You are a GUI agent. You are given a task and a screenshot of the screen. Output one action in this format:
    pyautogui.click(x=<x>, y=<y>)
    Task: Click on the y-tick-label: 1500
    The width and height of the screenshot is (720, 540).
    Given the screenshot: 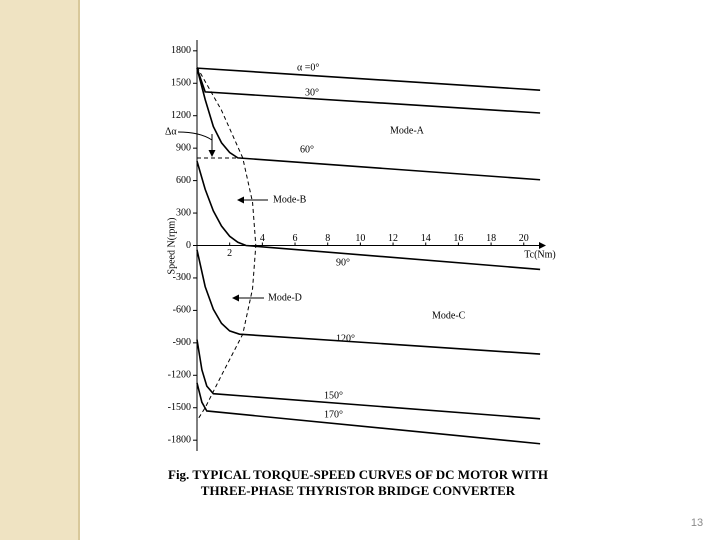 What is the action you would take?
    pyautogui.click(x=181, y=83)
    